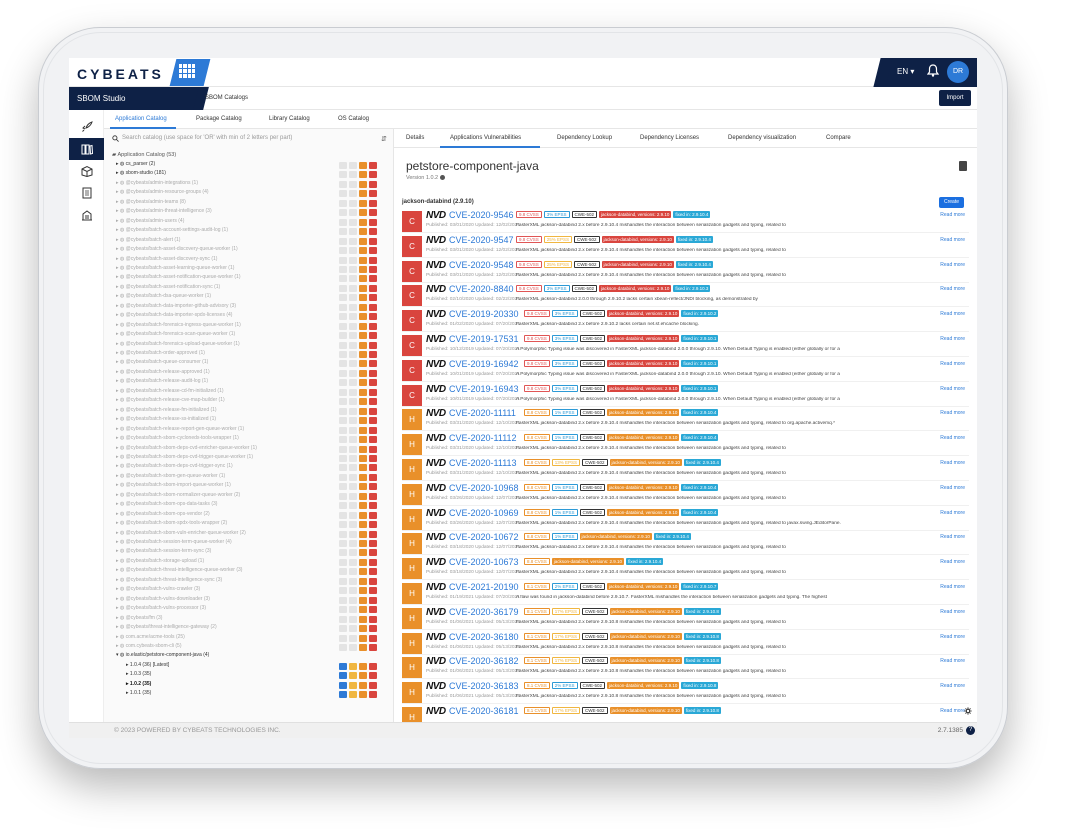 The image size is (1080, 835). Describe the element at coordinates (354, 119) in the screenshot. I see `tab-os-catalog: OS Catalog` at that location.